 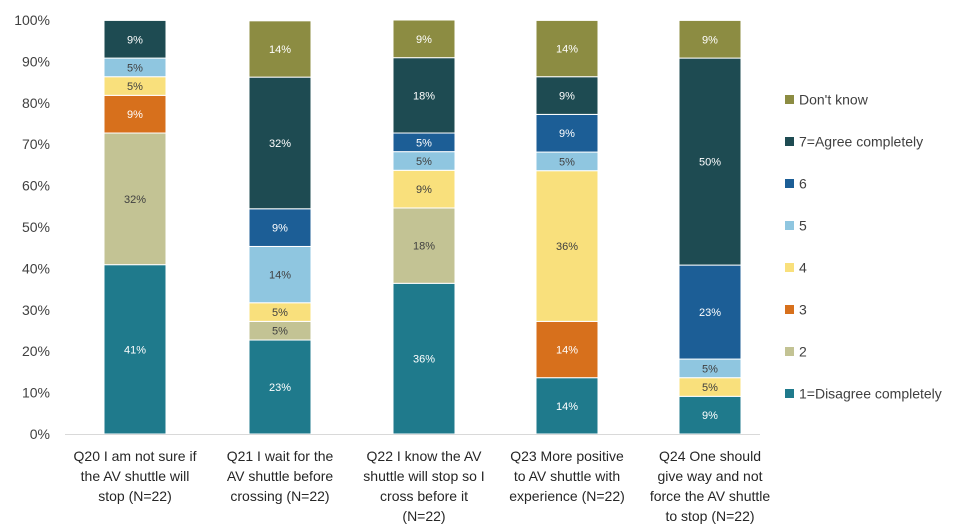 I want to click on bar-stack: 9% 5% 5% 23% 50% 9%, so click(x=710, y=227).